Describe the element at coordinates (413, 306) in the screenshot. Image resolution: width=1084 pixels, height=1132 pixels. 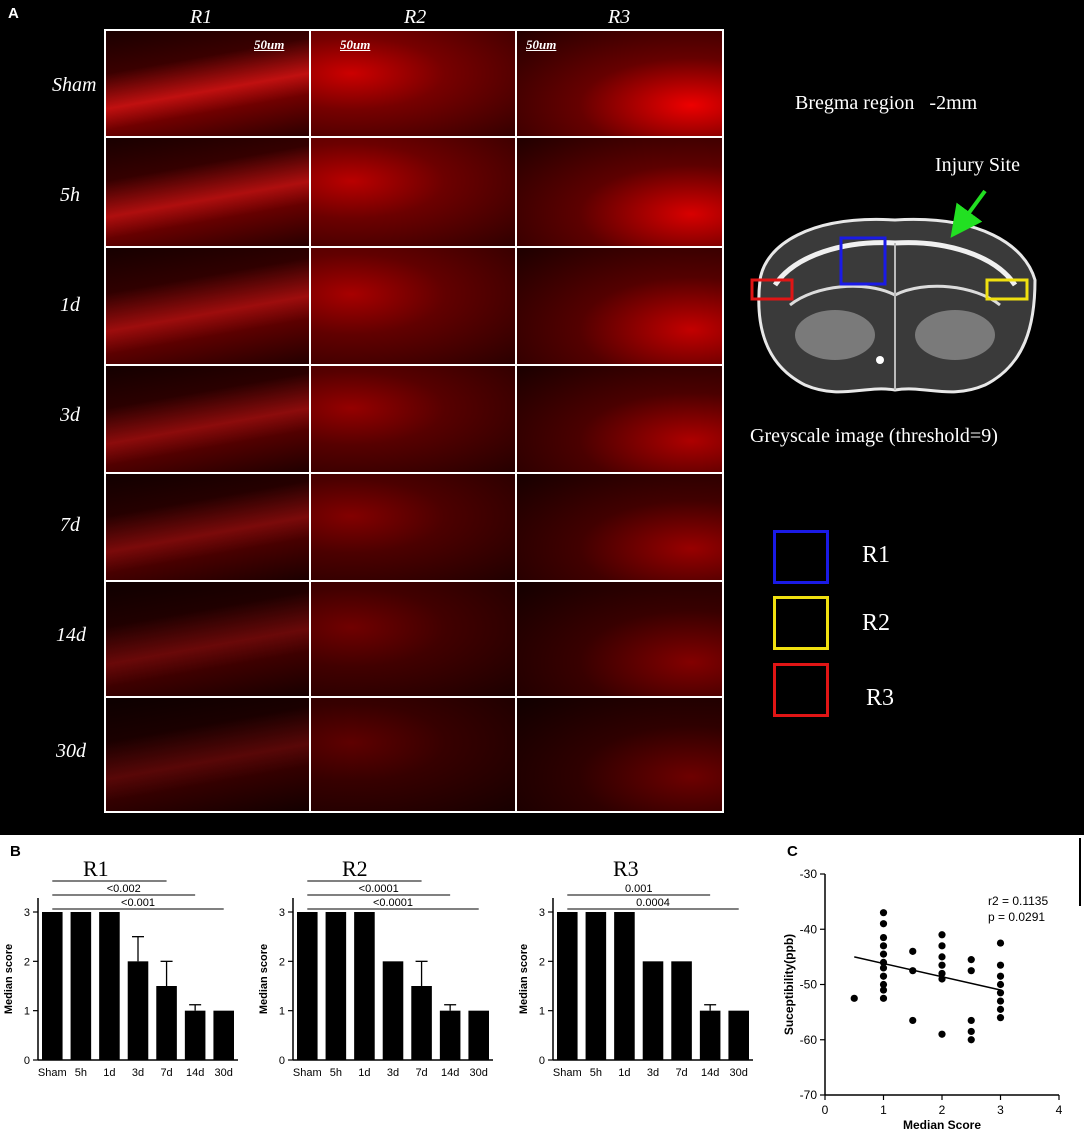
I see `micrograph-r2-1d` at that location.